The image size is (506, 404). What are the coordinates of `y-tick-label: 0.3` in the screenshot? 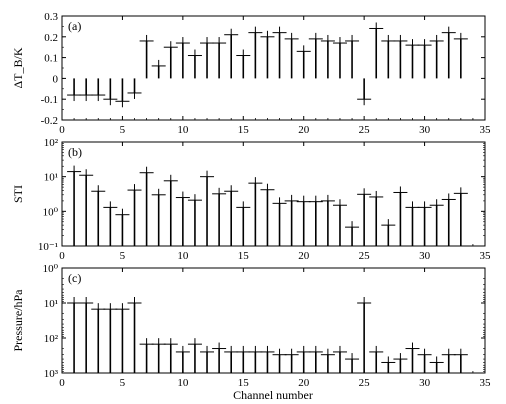 It's located at (51, 17).